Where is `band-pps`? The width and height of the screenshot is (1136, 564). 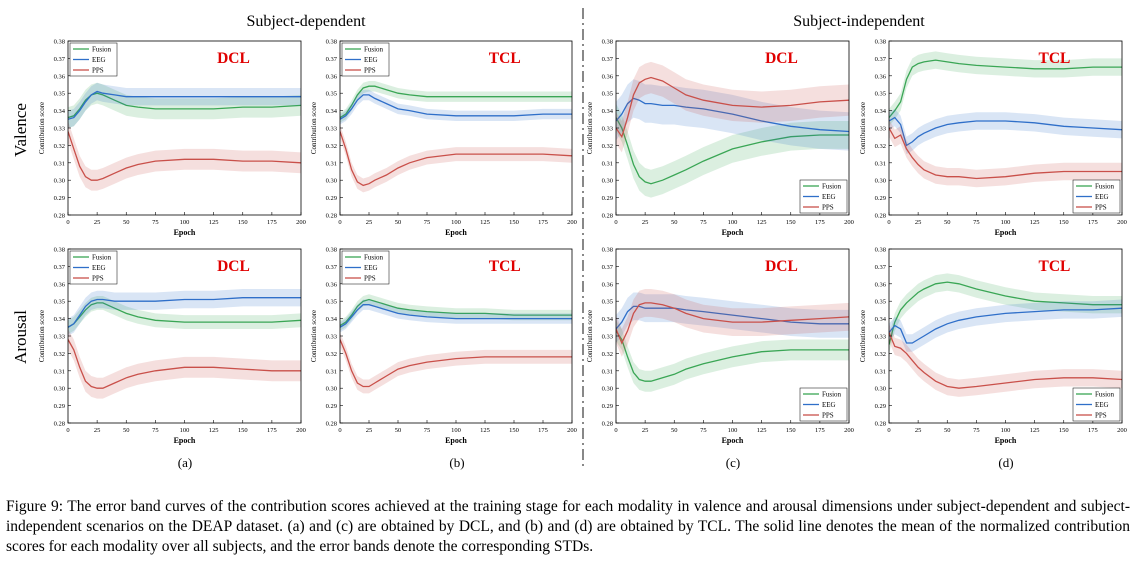 band-pps is located at coordinates (732, 323).